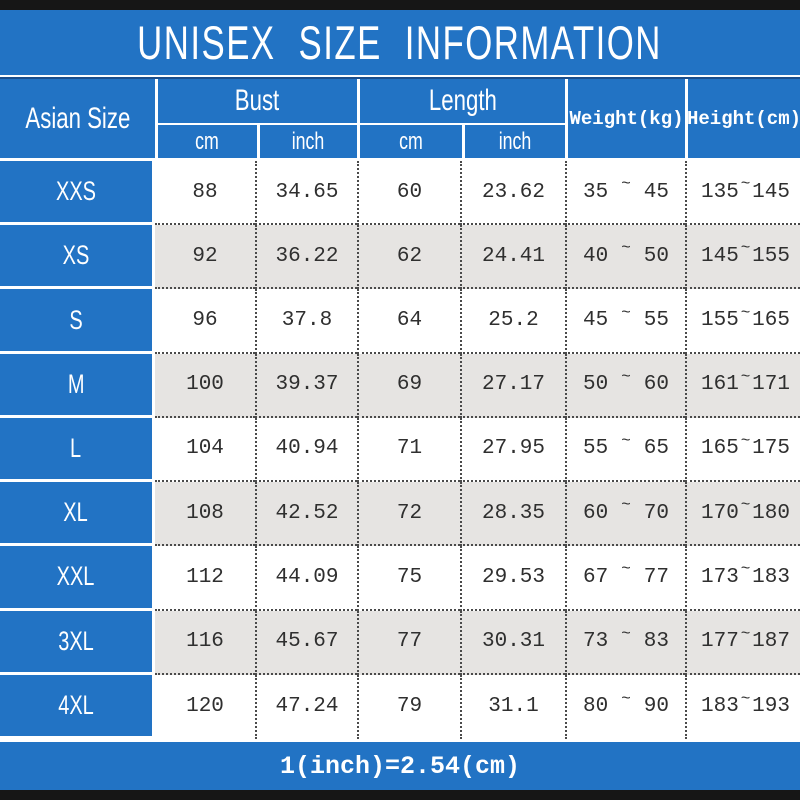 The height and width of the screenshot is (800, 800). I want to click on bust-inch-value: 37.8, so click(306, 321).